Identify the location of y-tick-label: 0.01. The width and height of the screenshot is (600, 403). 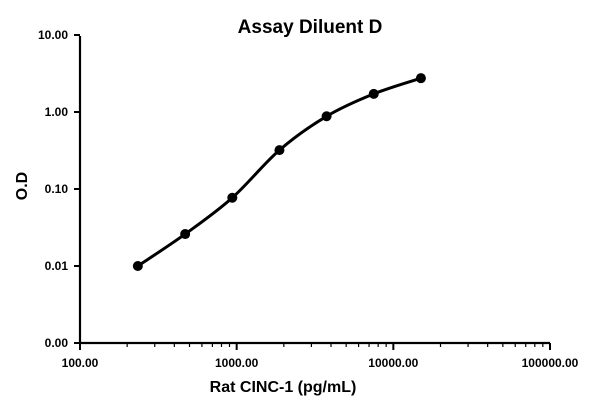
(57, 266).